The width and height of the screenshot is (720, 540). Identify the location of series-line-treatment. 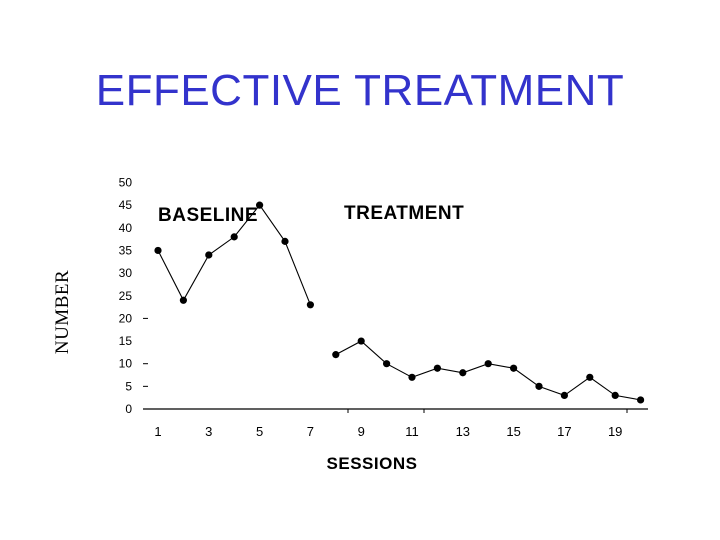
(488, 370).